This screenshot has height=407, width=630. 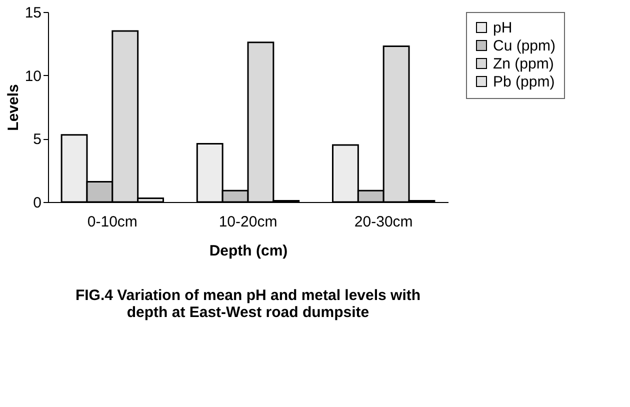 What do you see at coordinates (248, 251) in the screenshot?
I see `x-axis-title: Depth (cm)` at bounding box center [248, 251].